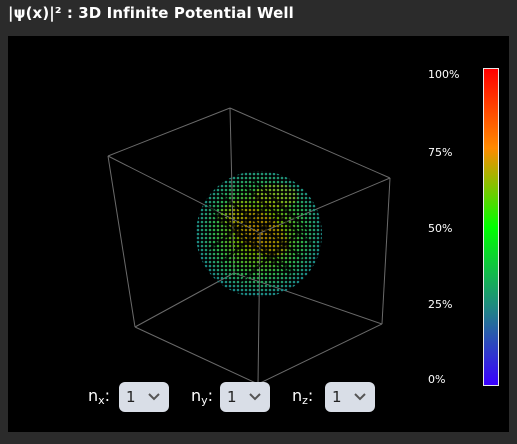  What do you see at coordinates (440, 304) in the screenshot?
I see `colorbar-tick-25: 25%` at bounding box center [440, 304].